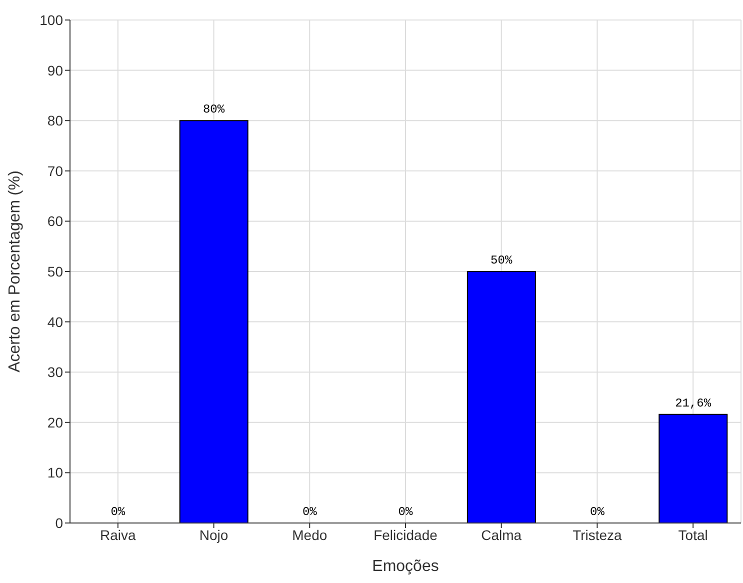 Image resolution: width=743 pixels, height=583 pixels. What do you see at coordinates (406, 534) in the screenshot?
I see `x-tick-label: Felicidade` at bounding box center [406, 534].